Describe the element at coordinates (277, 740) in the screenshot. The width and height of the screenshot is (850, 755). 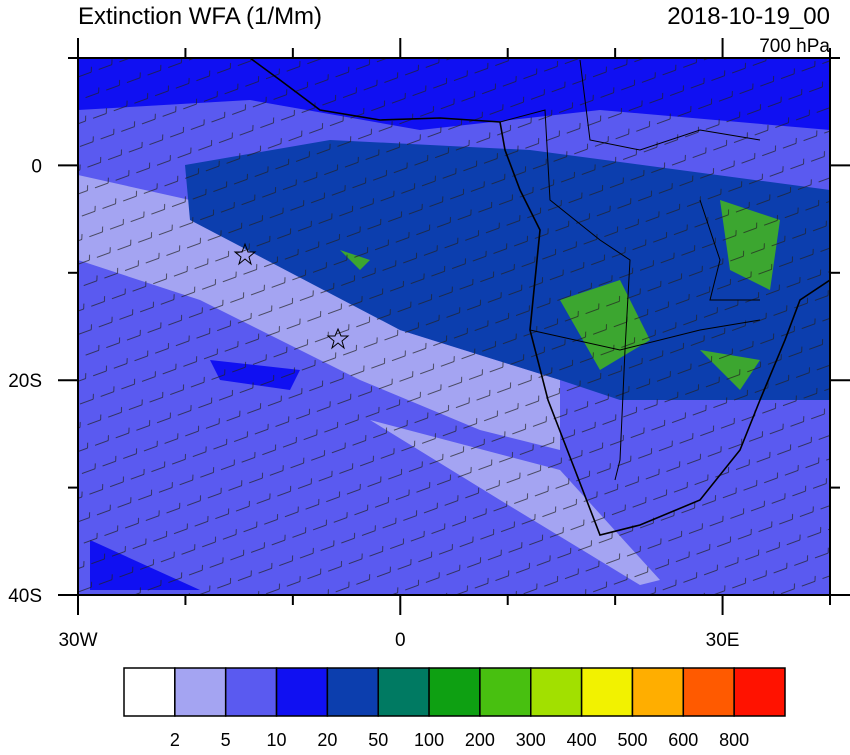
I see `colorbar-label: 10` at that location.